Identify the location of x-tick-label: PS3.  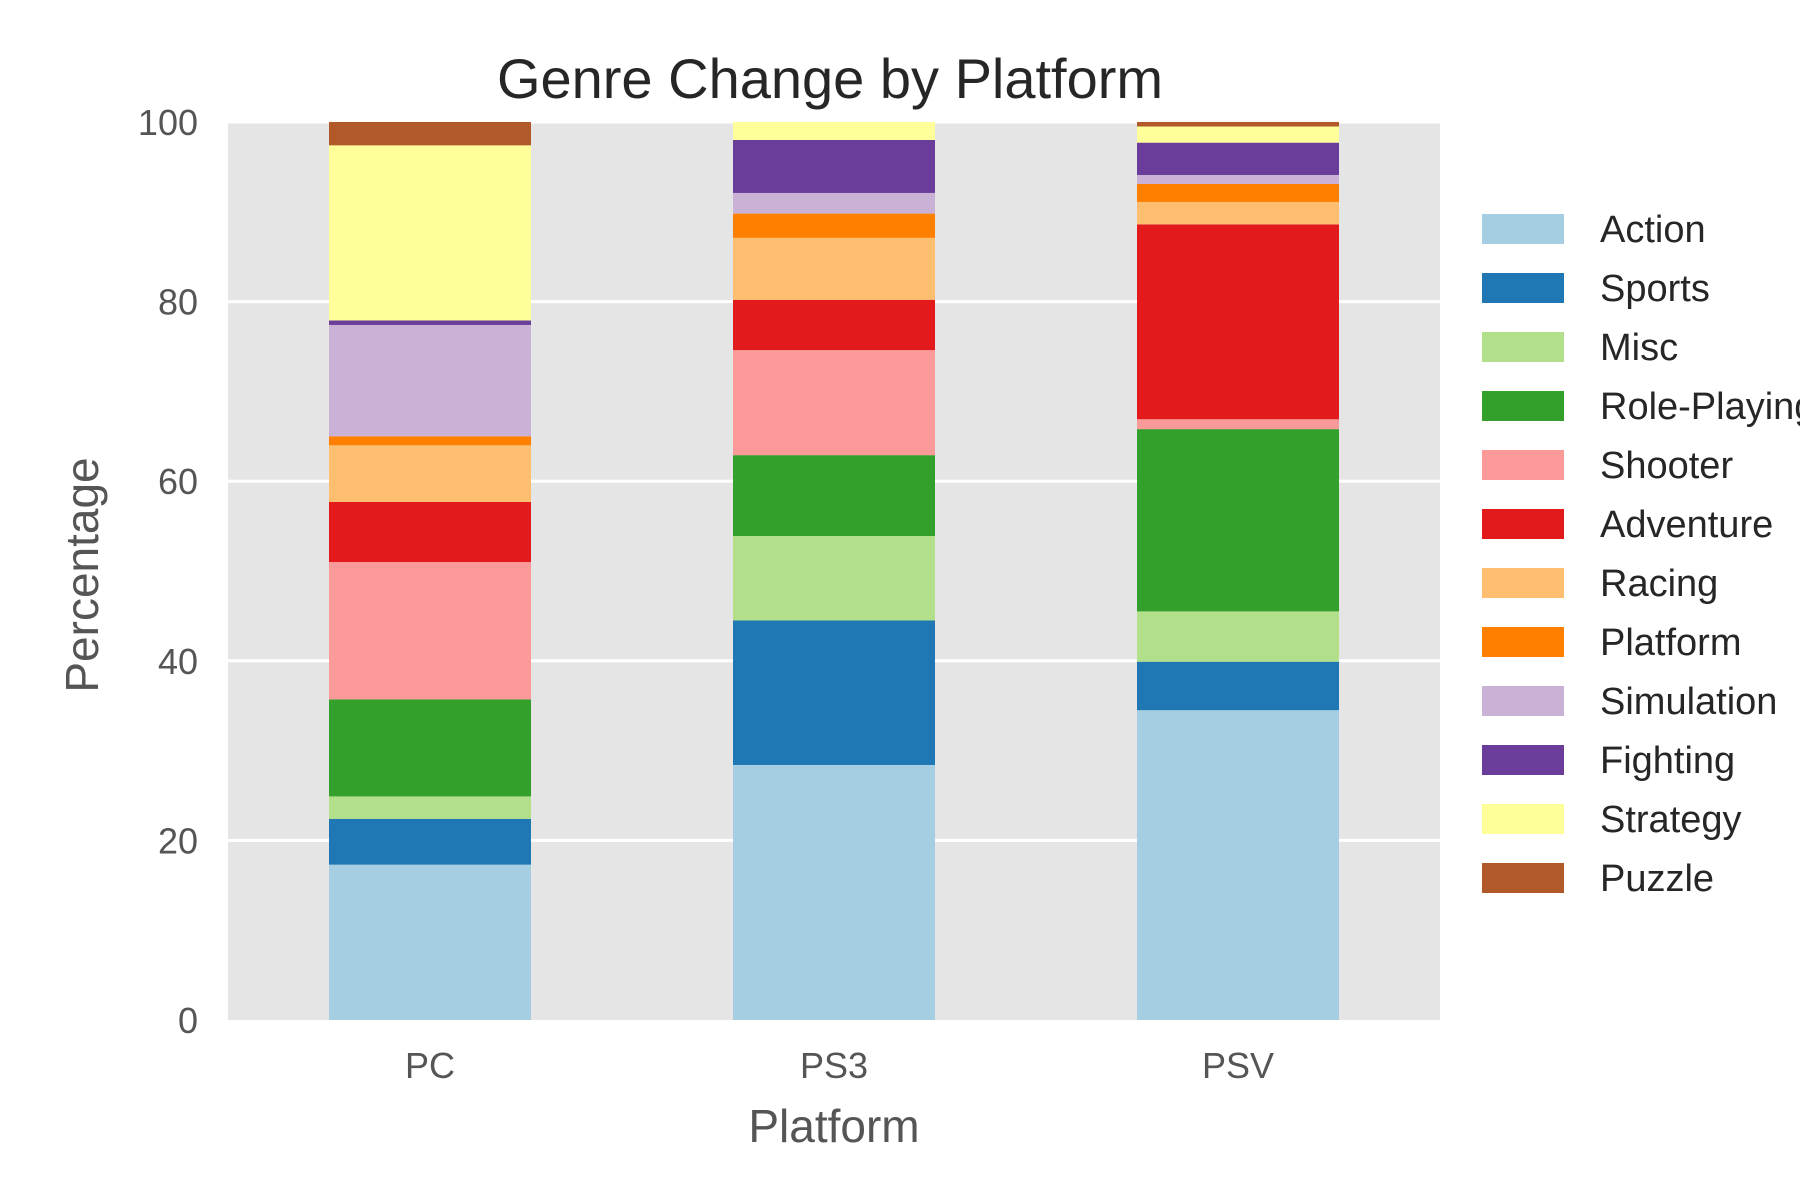
(834, 1065).